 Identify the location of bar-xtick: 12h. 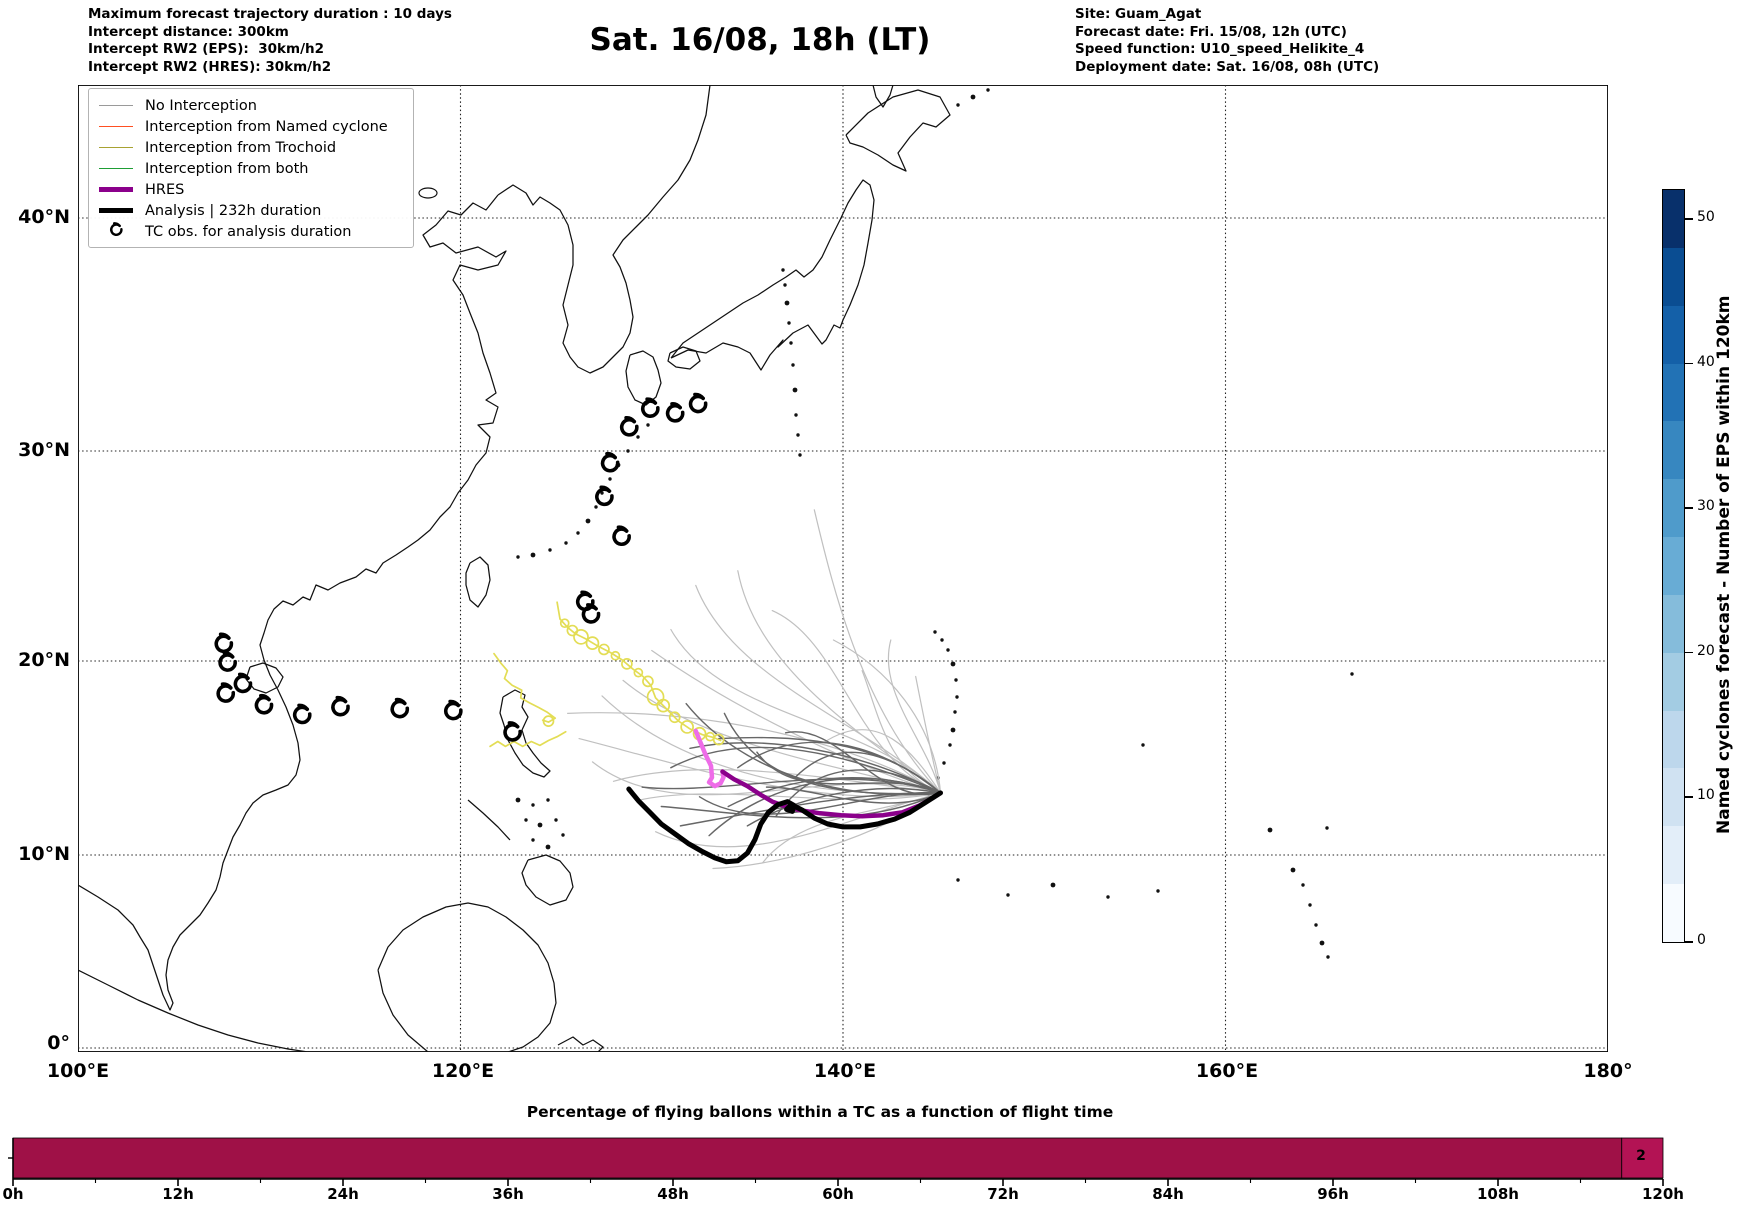
(178, 1194).